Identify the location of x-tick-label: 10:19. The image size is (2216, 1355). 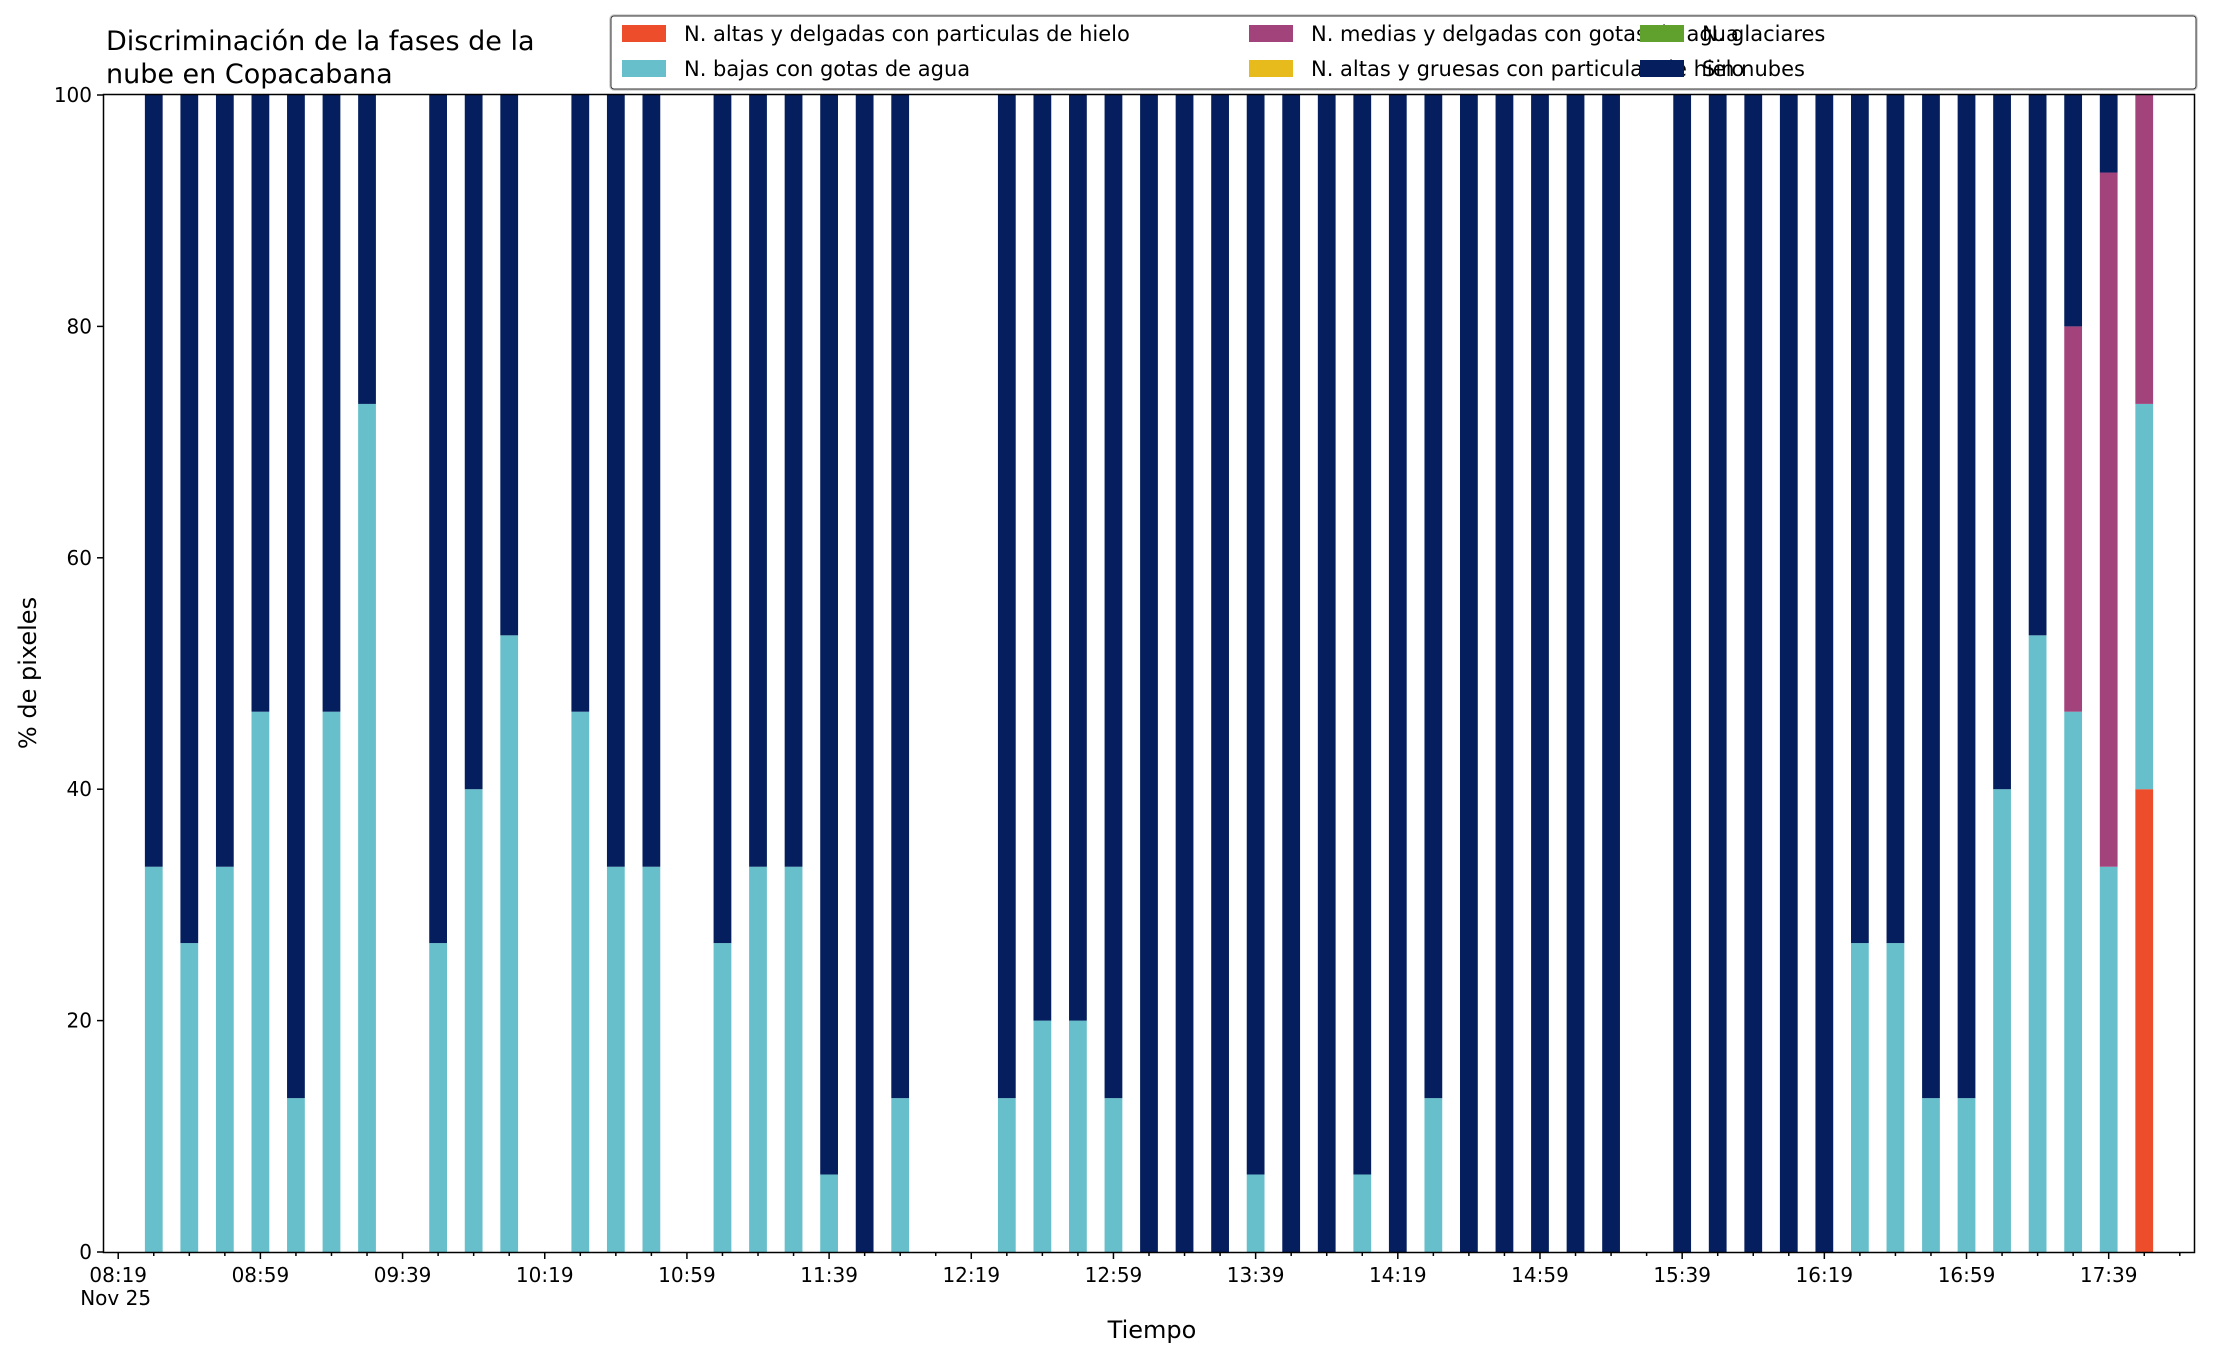
(545, 1275).